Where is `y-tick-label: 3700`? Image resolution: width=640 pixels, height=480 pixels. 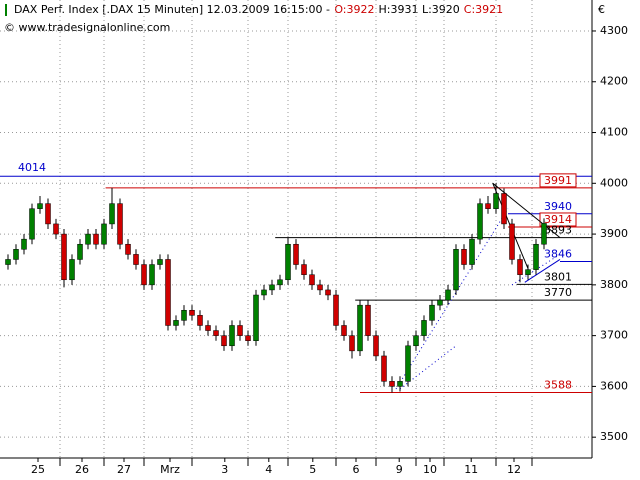 y-tick-label: 3700 is located at coordinates (614, 335).